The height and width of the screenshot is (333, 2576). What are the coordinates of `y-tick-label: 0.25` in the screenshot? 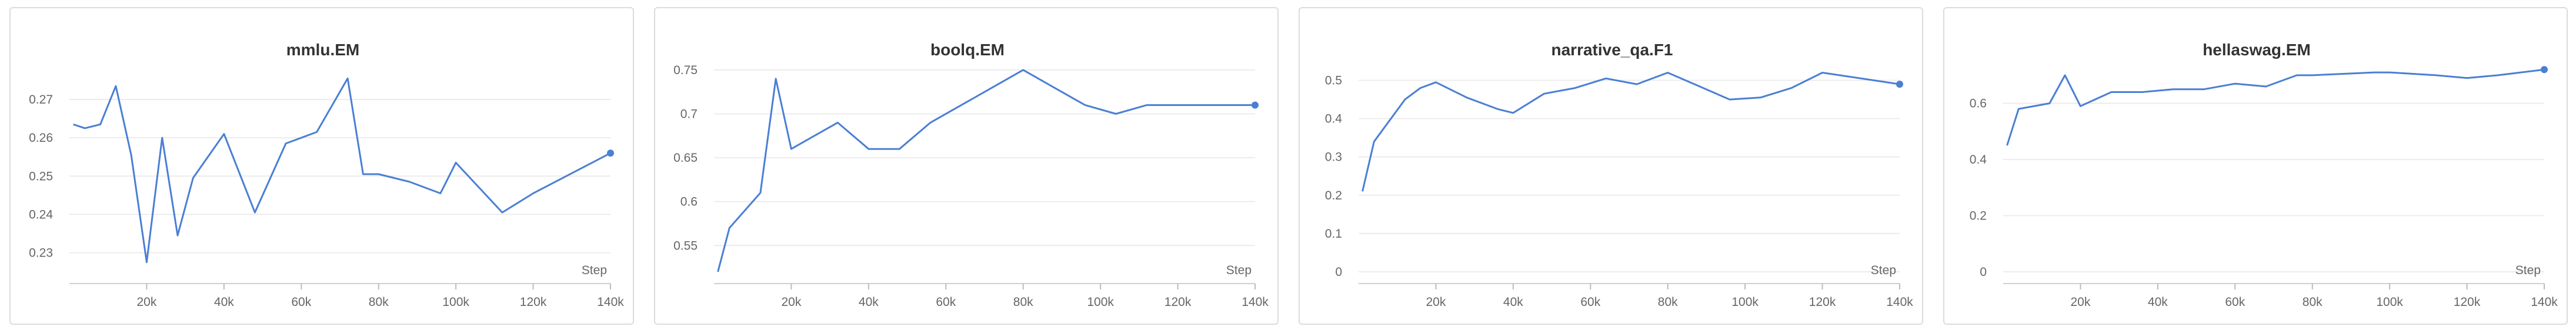 It's located at (41, 176).